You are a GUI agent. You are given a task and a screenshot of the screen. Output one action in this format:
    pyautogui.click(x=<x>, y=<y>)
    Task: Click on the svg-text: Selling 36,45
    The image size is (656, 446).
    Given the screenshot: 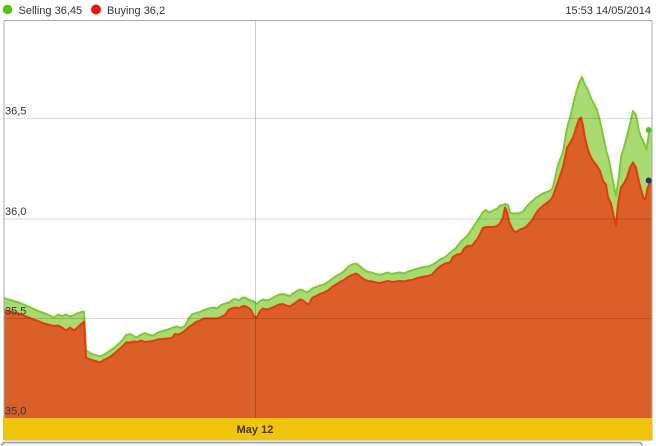 What is the action you would take?
    pyautogui.click(x=51, y=11)
    